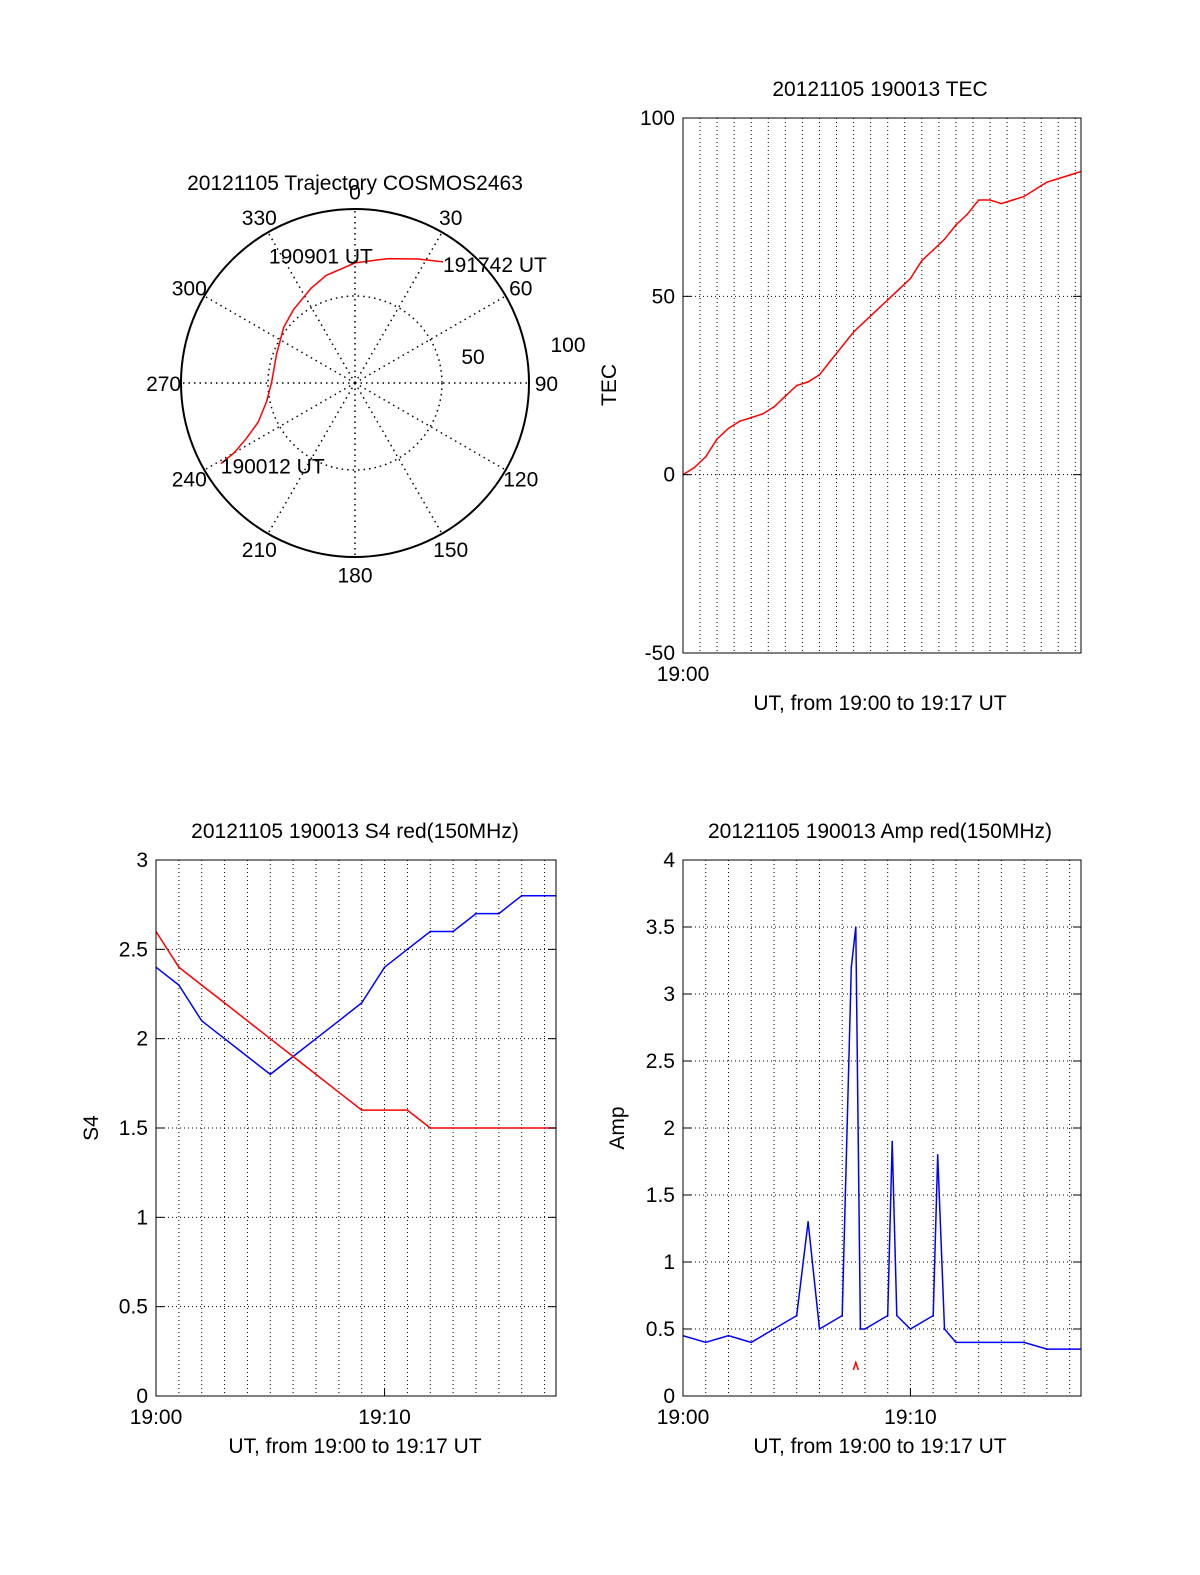 The image size is (1200, 1575). What do you see at coordinates (163, 384) in the screenshot?
I see `azimuth-label: 270` at bounding box center [163, 384].